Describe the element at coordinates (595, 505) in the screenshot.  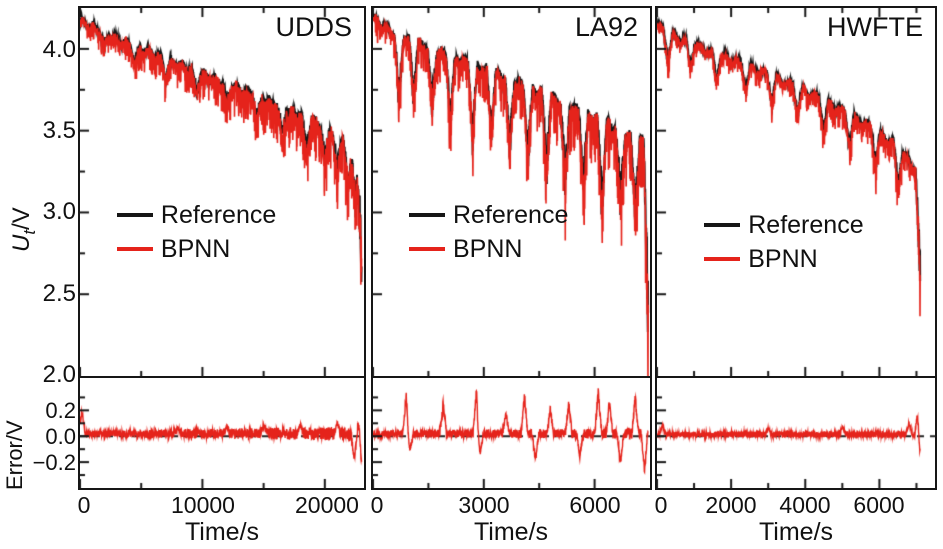
I see `xtick-la92-6000: 6000` at that location.